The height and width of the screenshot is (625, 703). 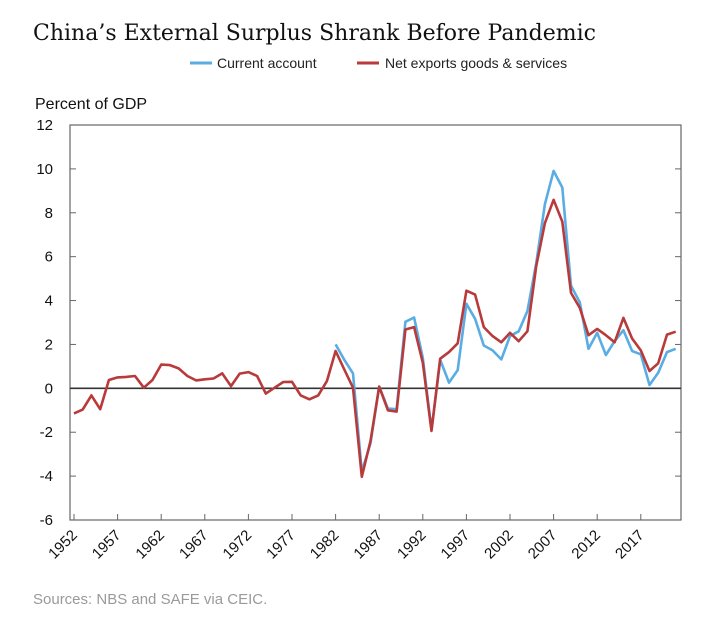 What do you see at coordinates (49, 344) in the screenshot?
I see `y-tick-label: 2` at bounding box center [49, 344].